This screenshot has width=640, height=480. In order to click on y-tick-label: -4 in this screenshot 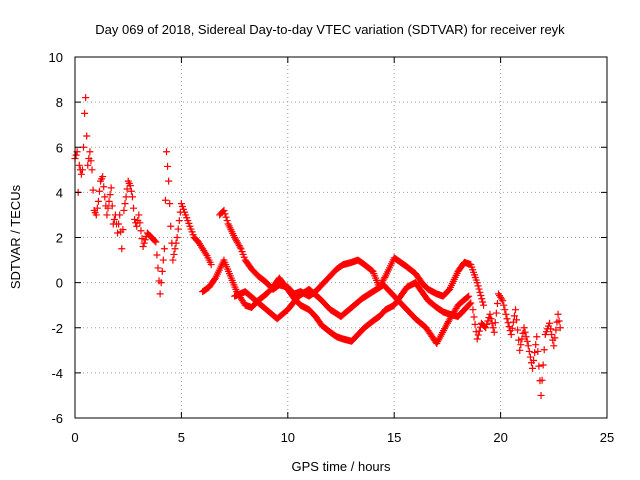, I will do `click(57, 373)`.